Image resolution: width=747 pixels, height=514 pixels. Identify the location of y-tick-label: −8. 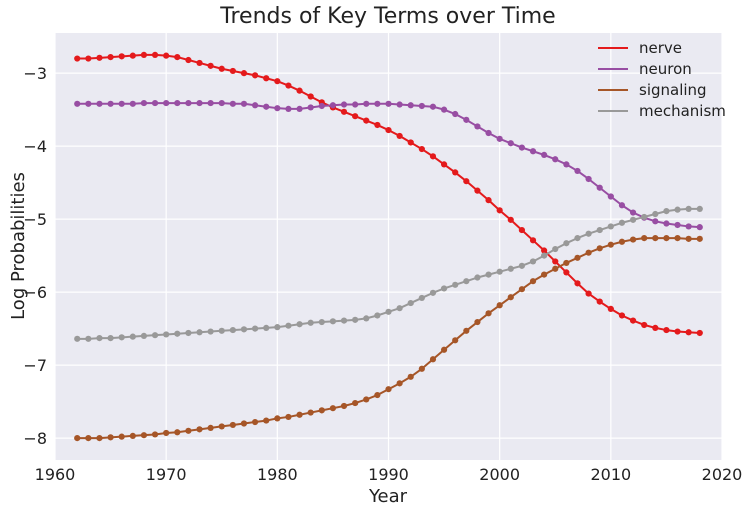
(35, 438).